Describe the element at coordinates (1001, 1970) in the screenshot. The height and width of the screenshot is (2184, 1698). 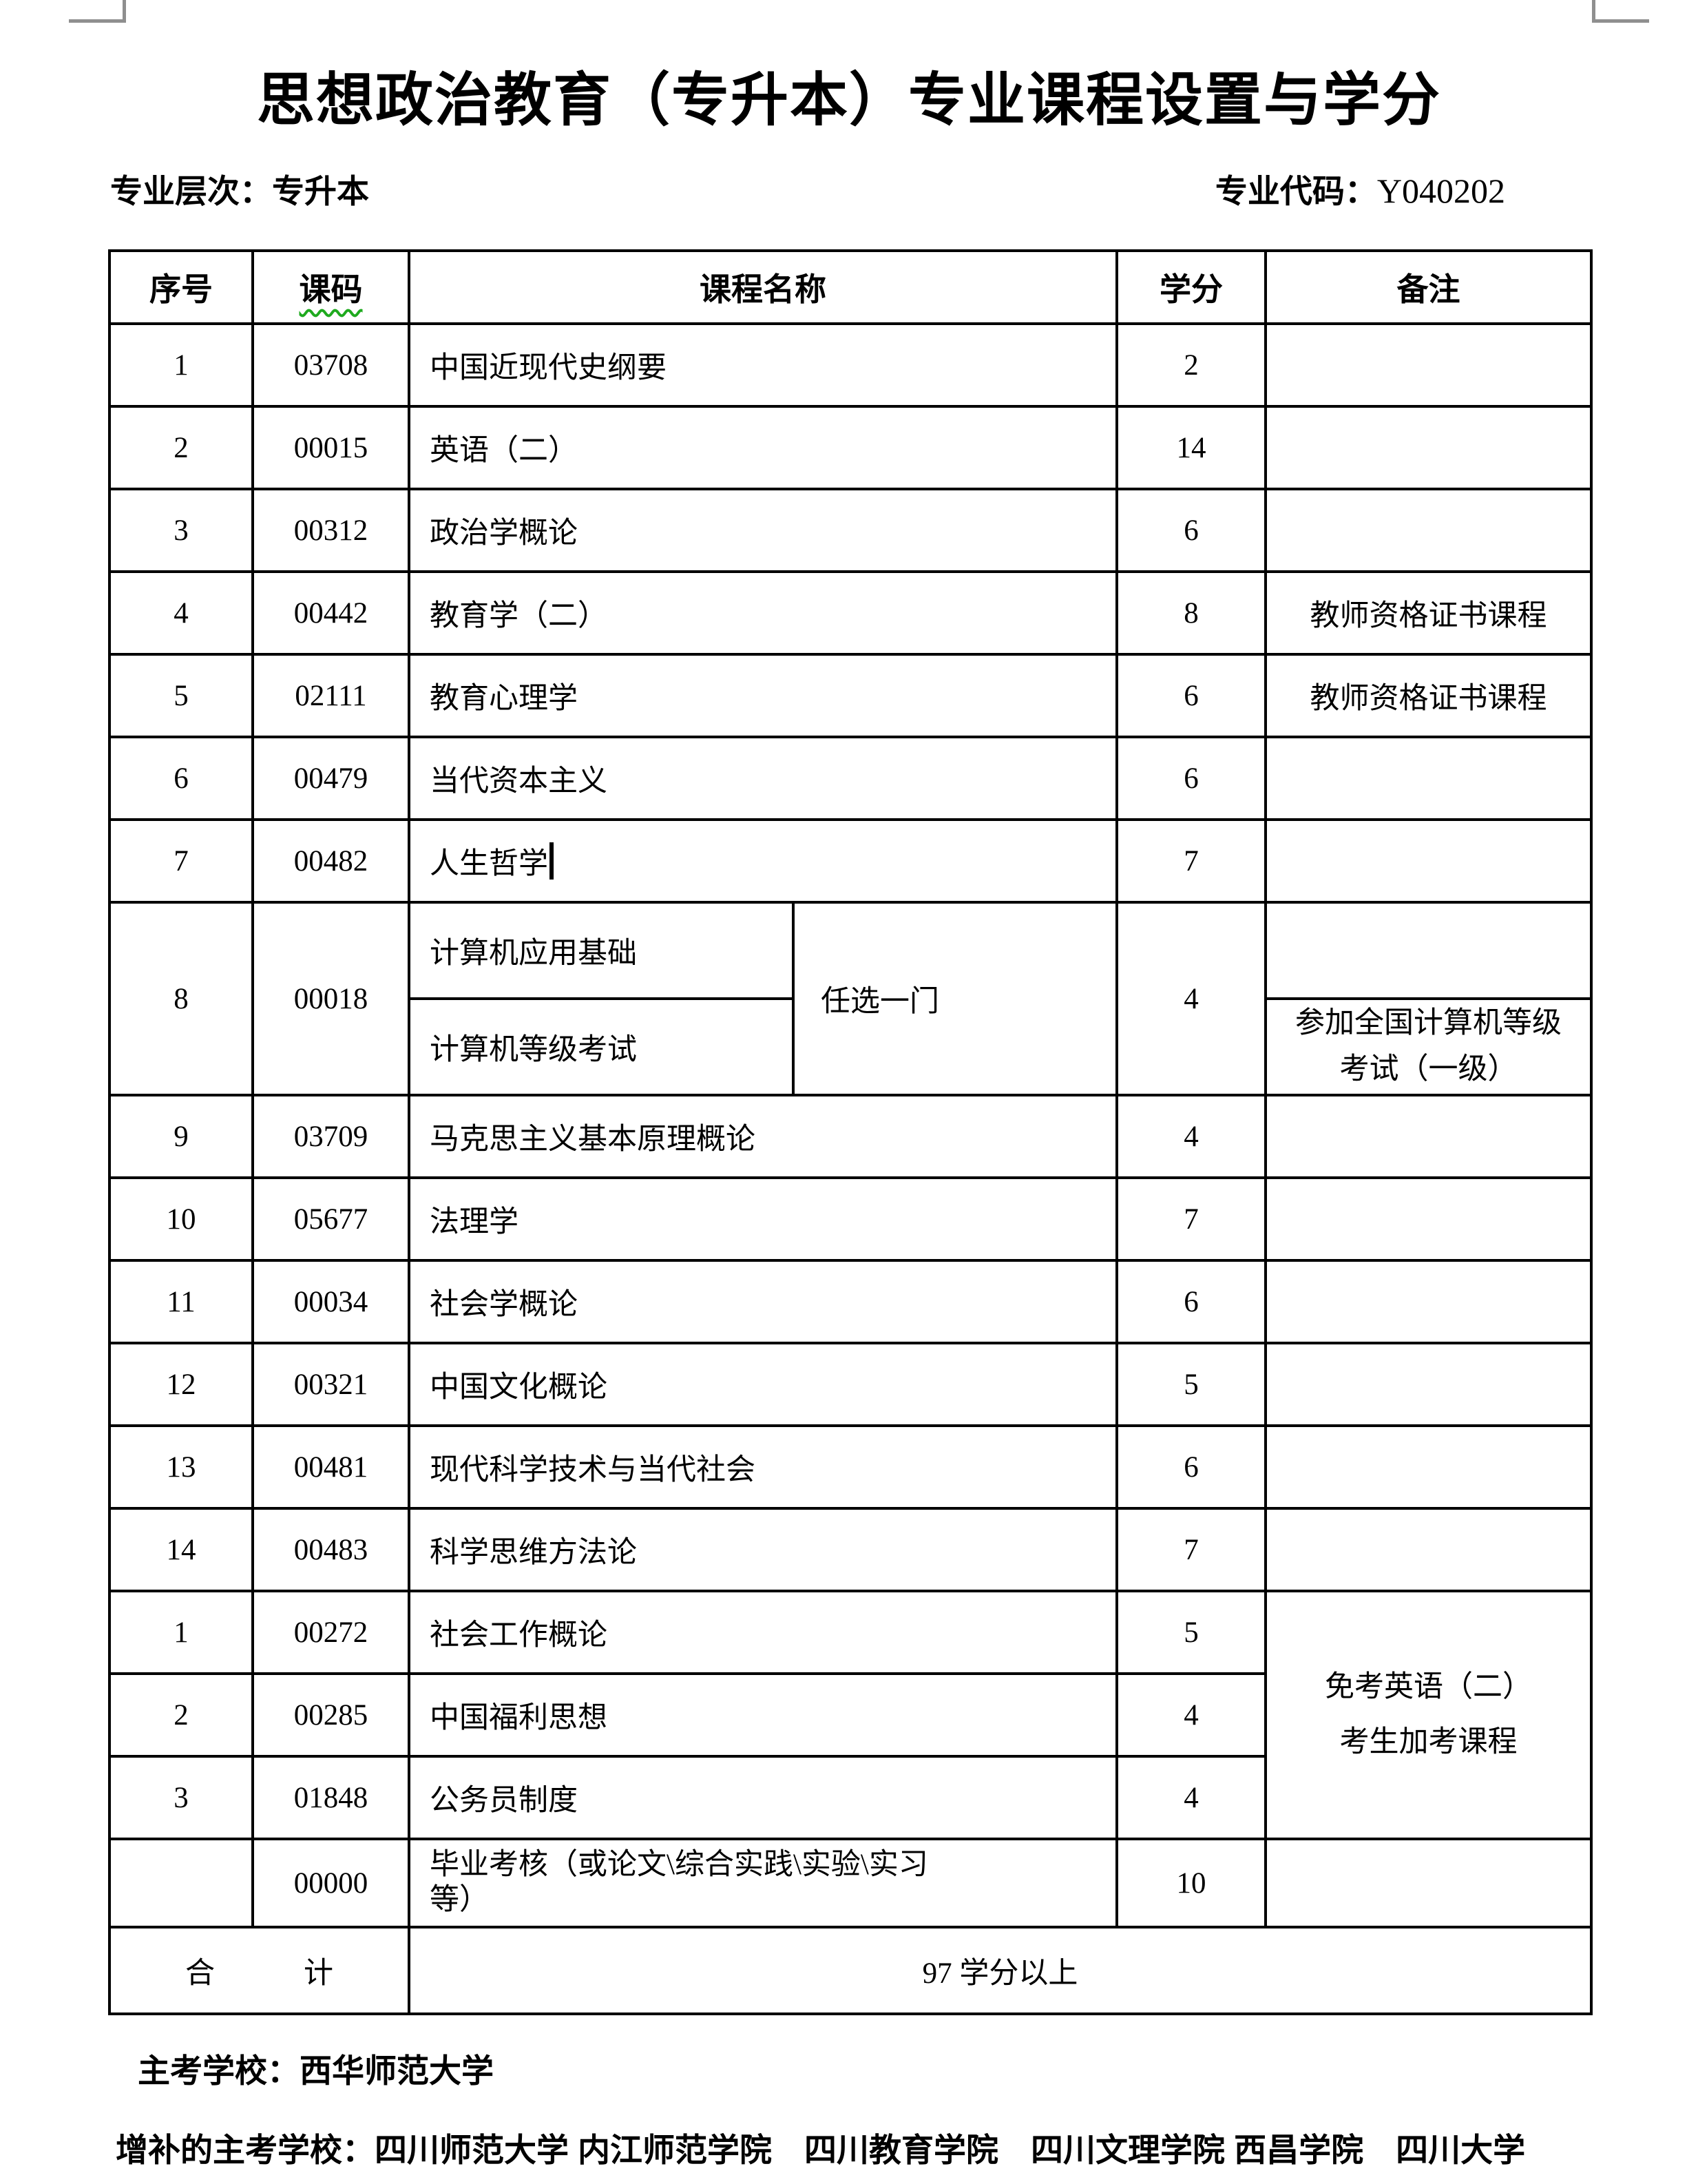
I see `total-value-cell: 97 学分以上` at that location.